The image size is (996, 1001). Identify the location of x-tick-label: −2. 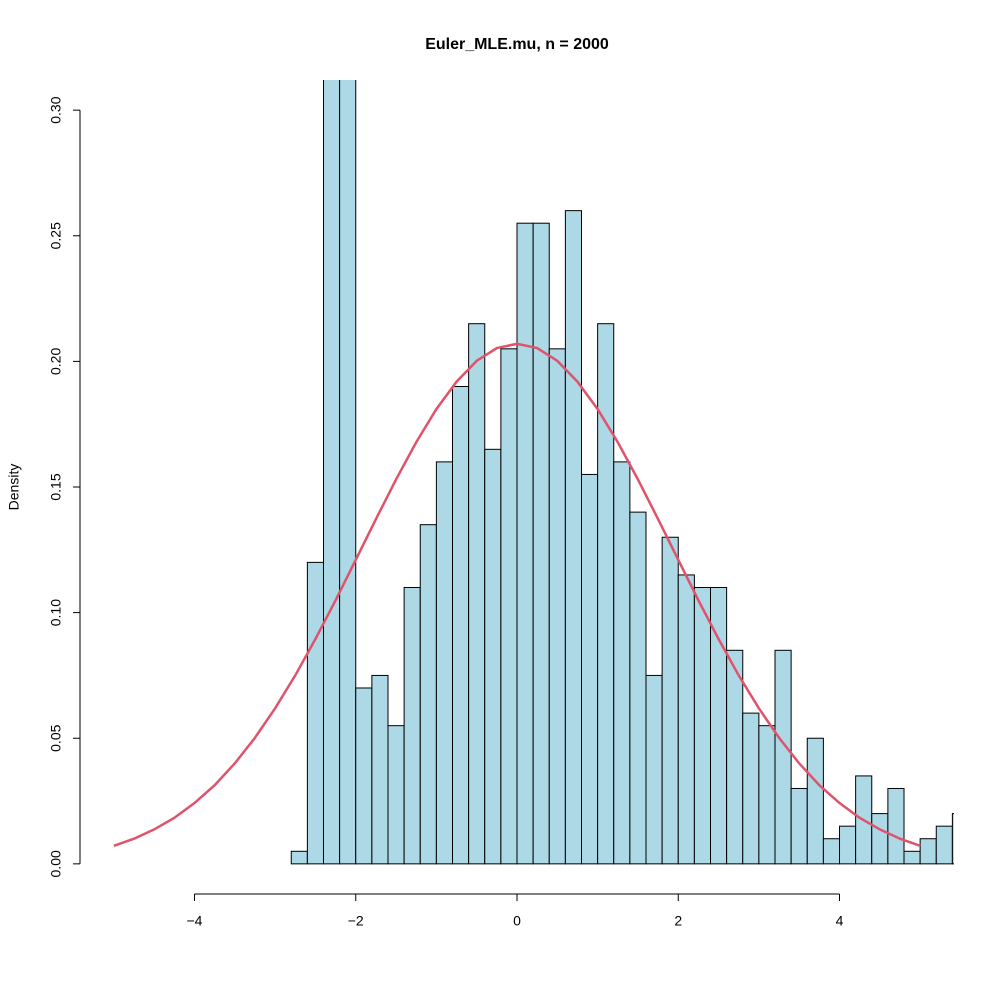
(356, 921).